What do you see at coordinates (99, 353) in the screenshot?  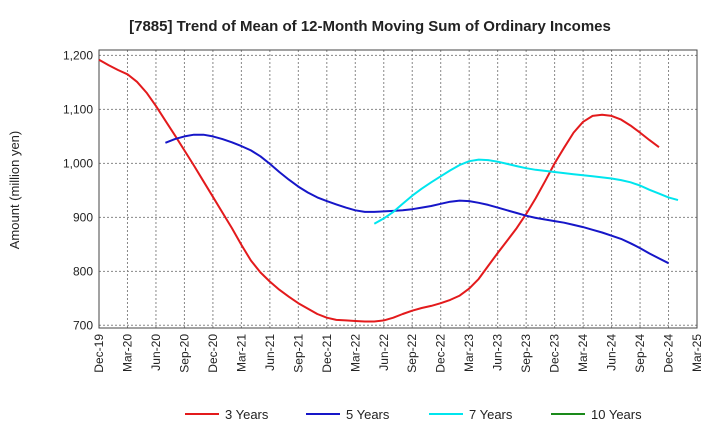 I see `x-tick-label: Dec-19` at bounding box center [99, 353].